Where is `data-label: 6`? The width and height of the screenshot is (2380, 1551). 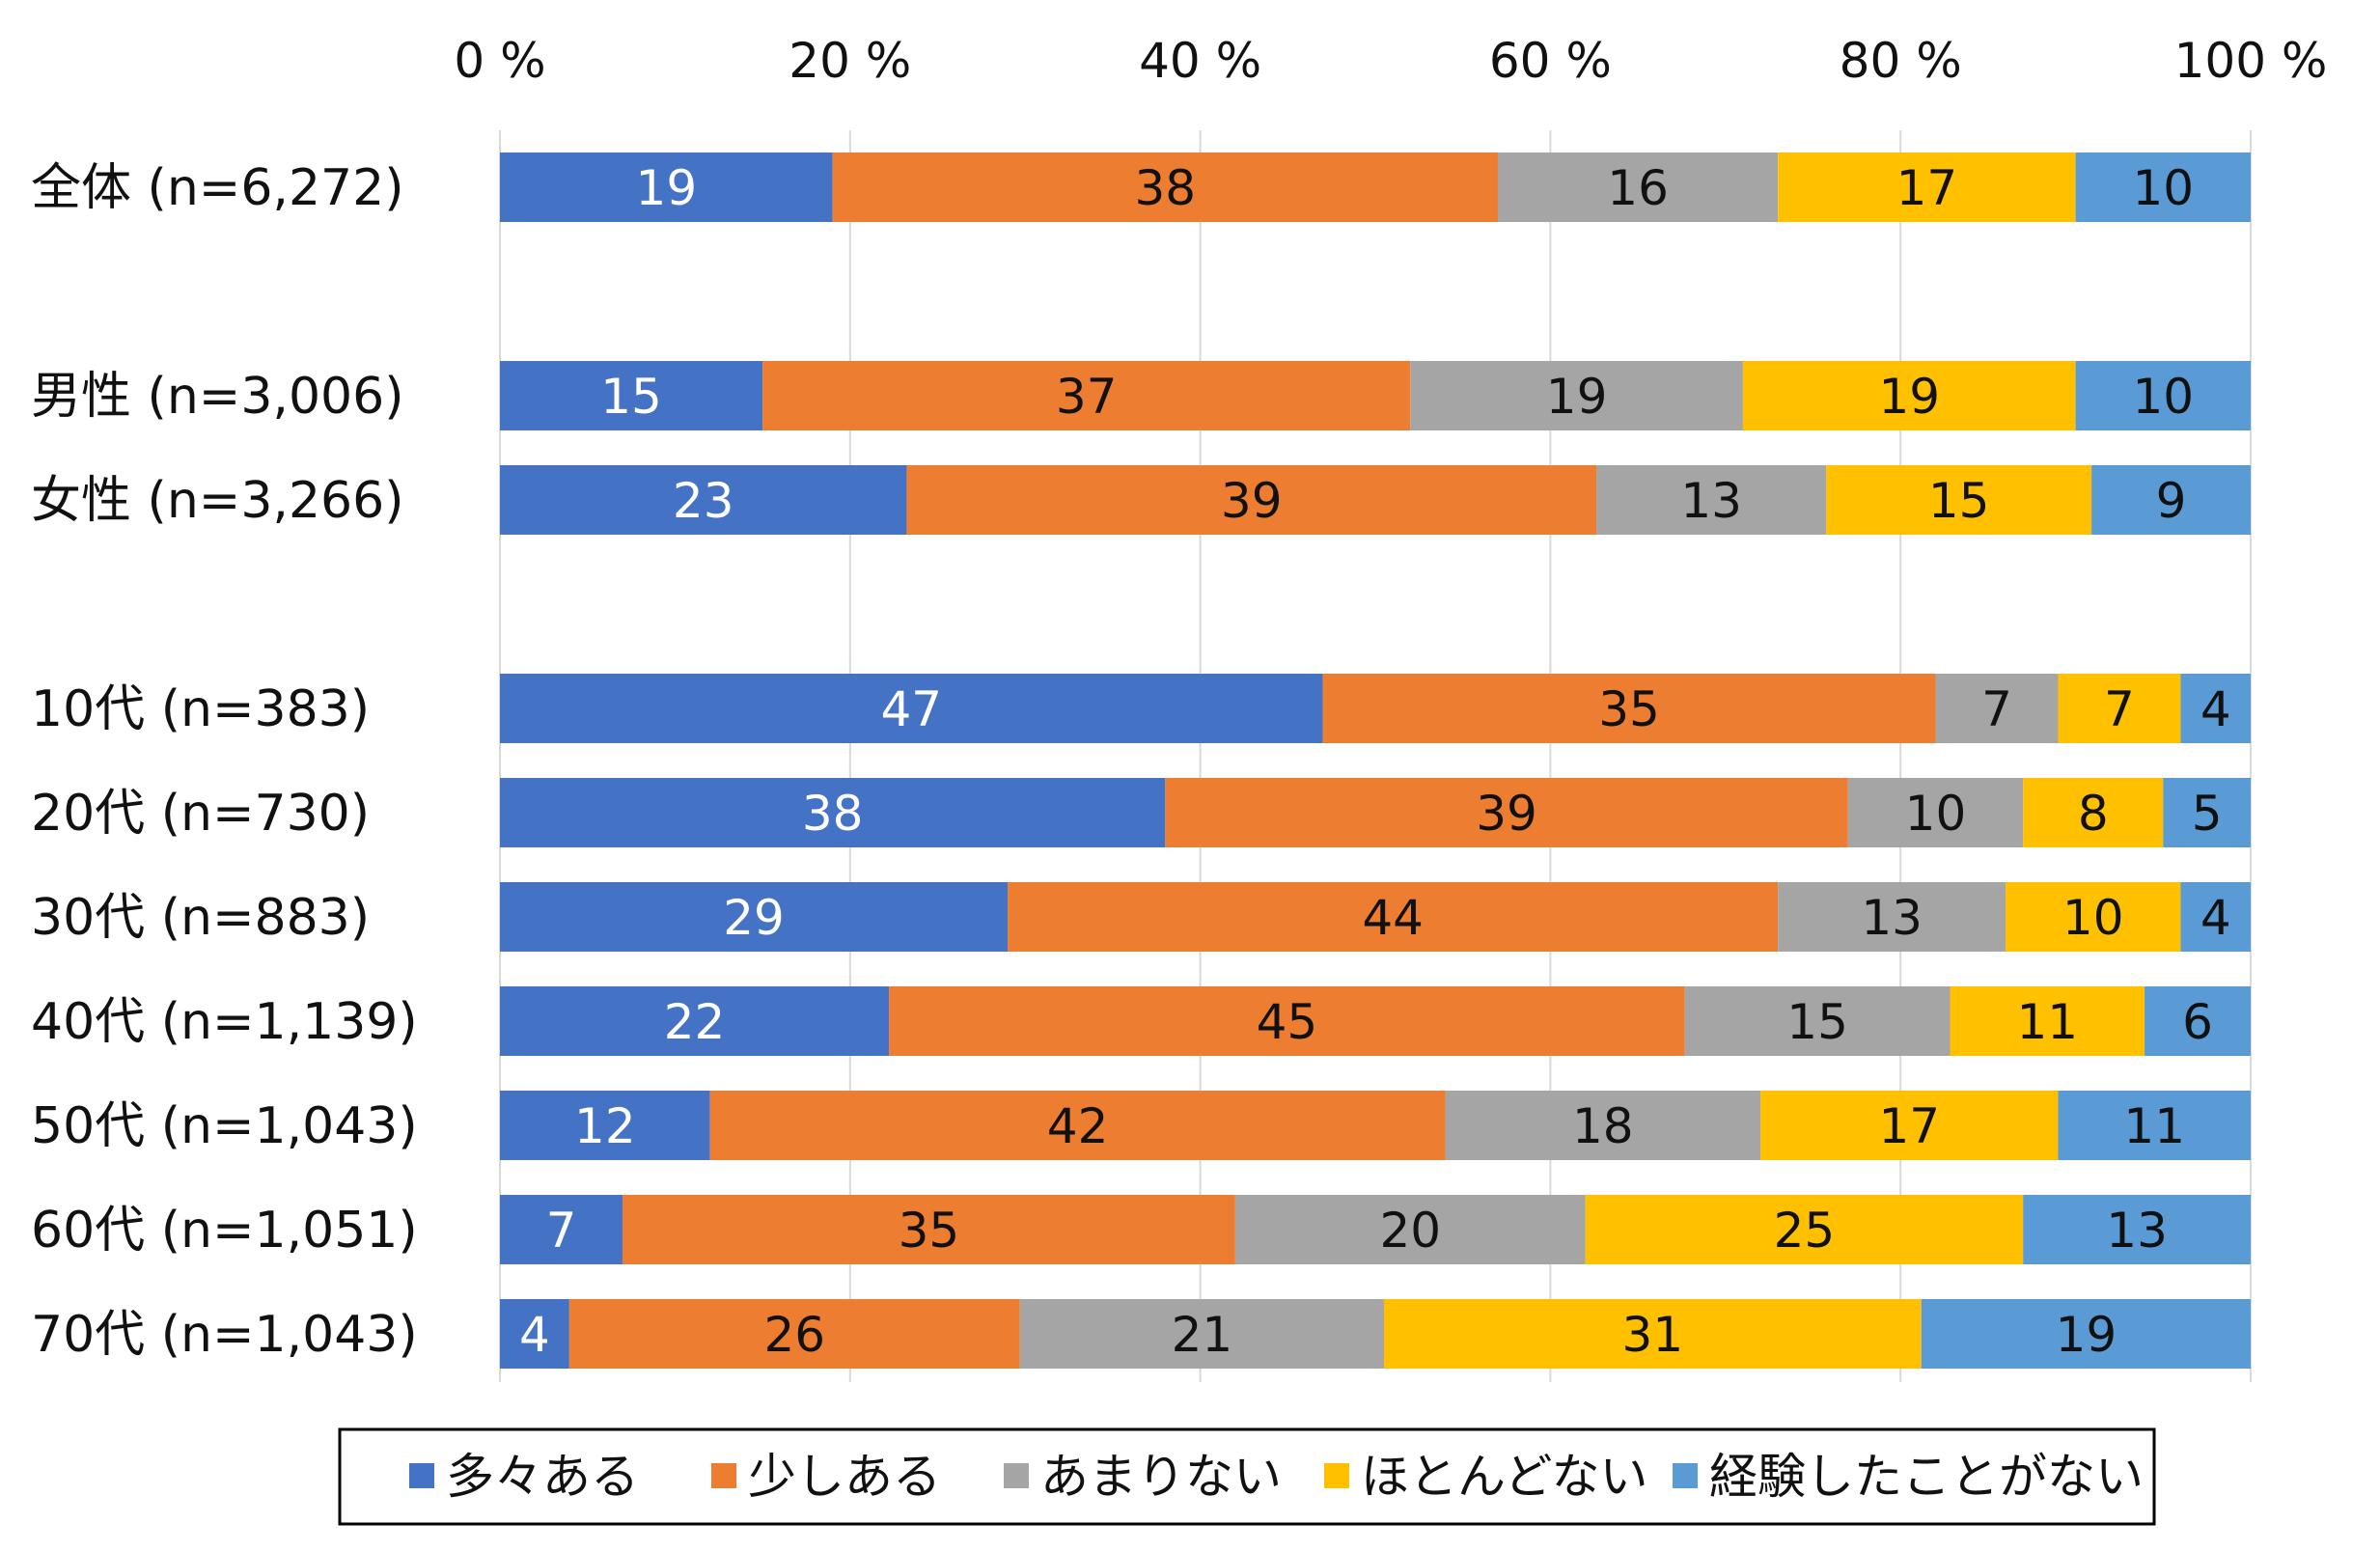
data-label: 6 is located at coordinates (2197, 1022).